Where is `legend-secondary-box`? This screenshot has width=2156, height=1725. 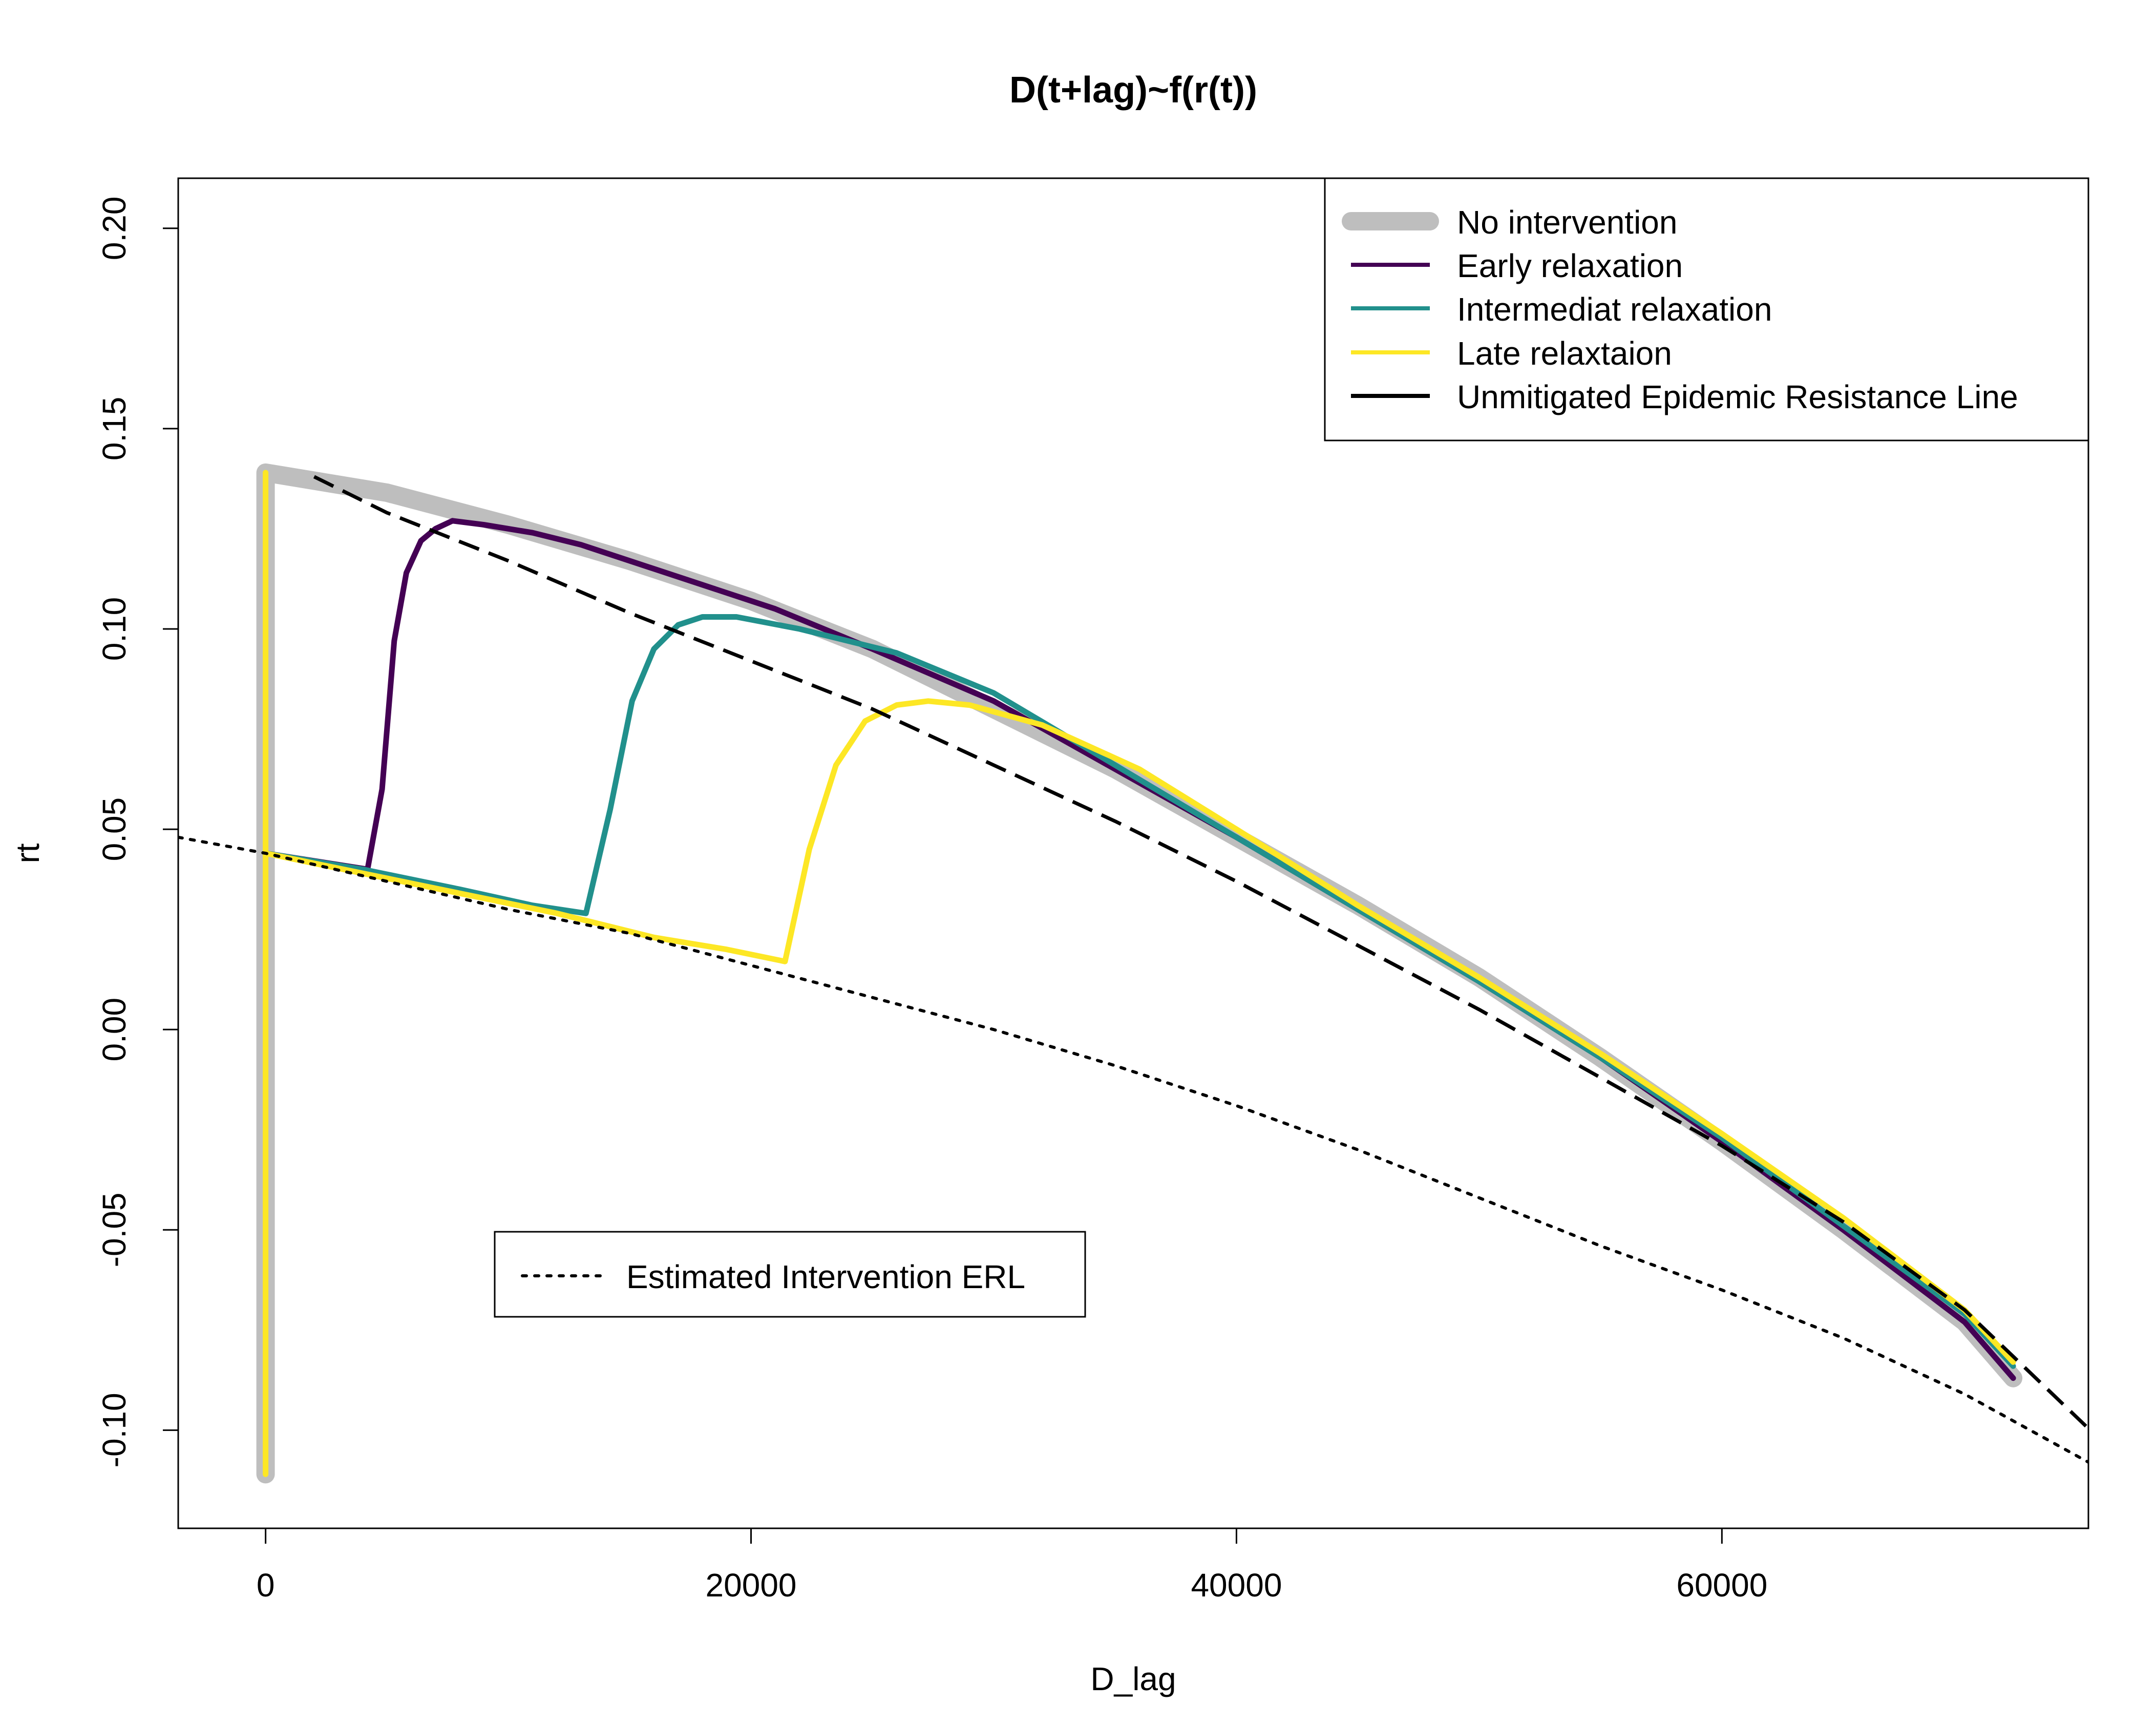
legend-secondary-box is located at coordinates (790, 1274).